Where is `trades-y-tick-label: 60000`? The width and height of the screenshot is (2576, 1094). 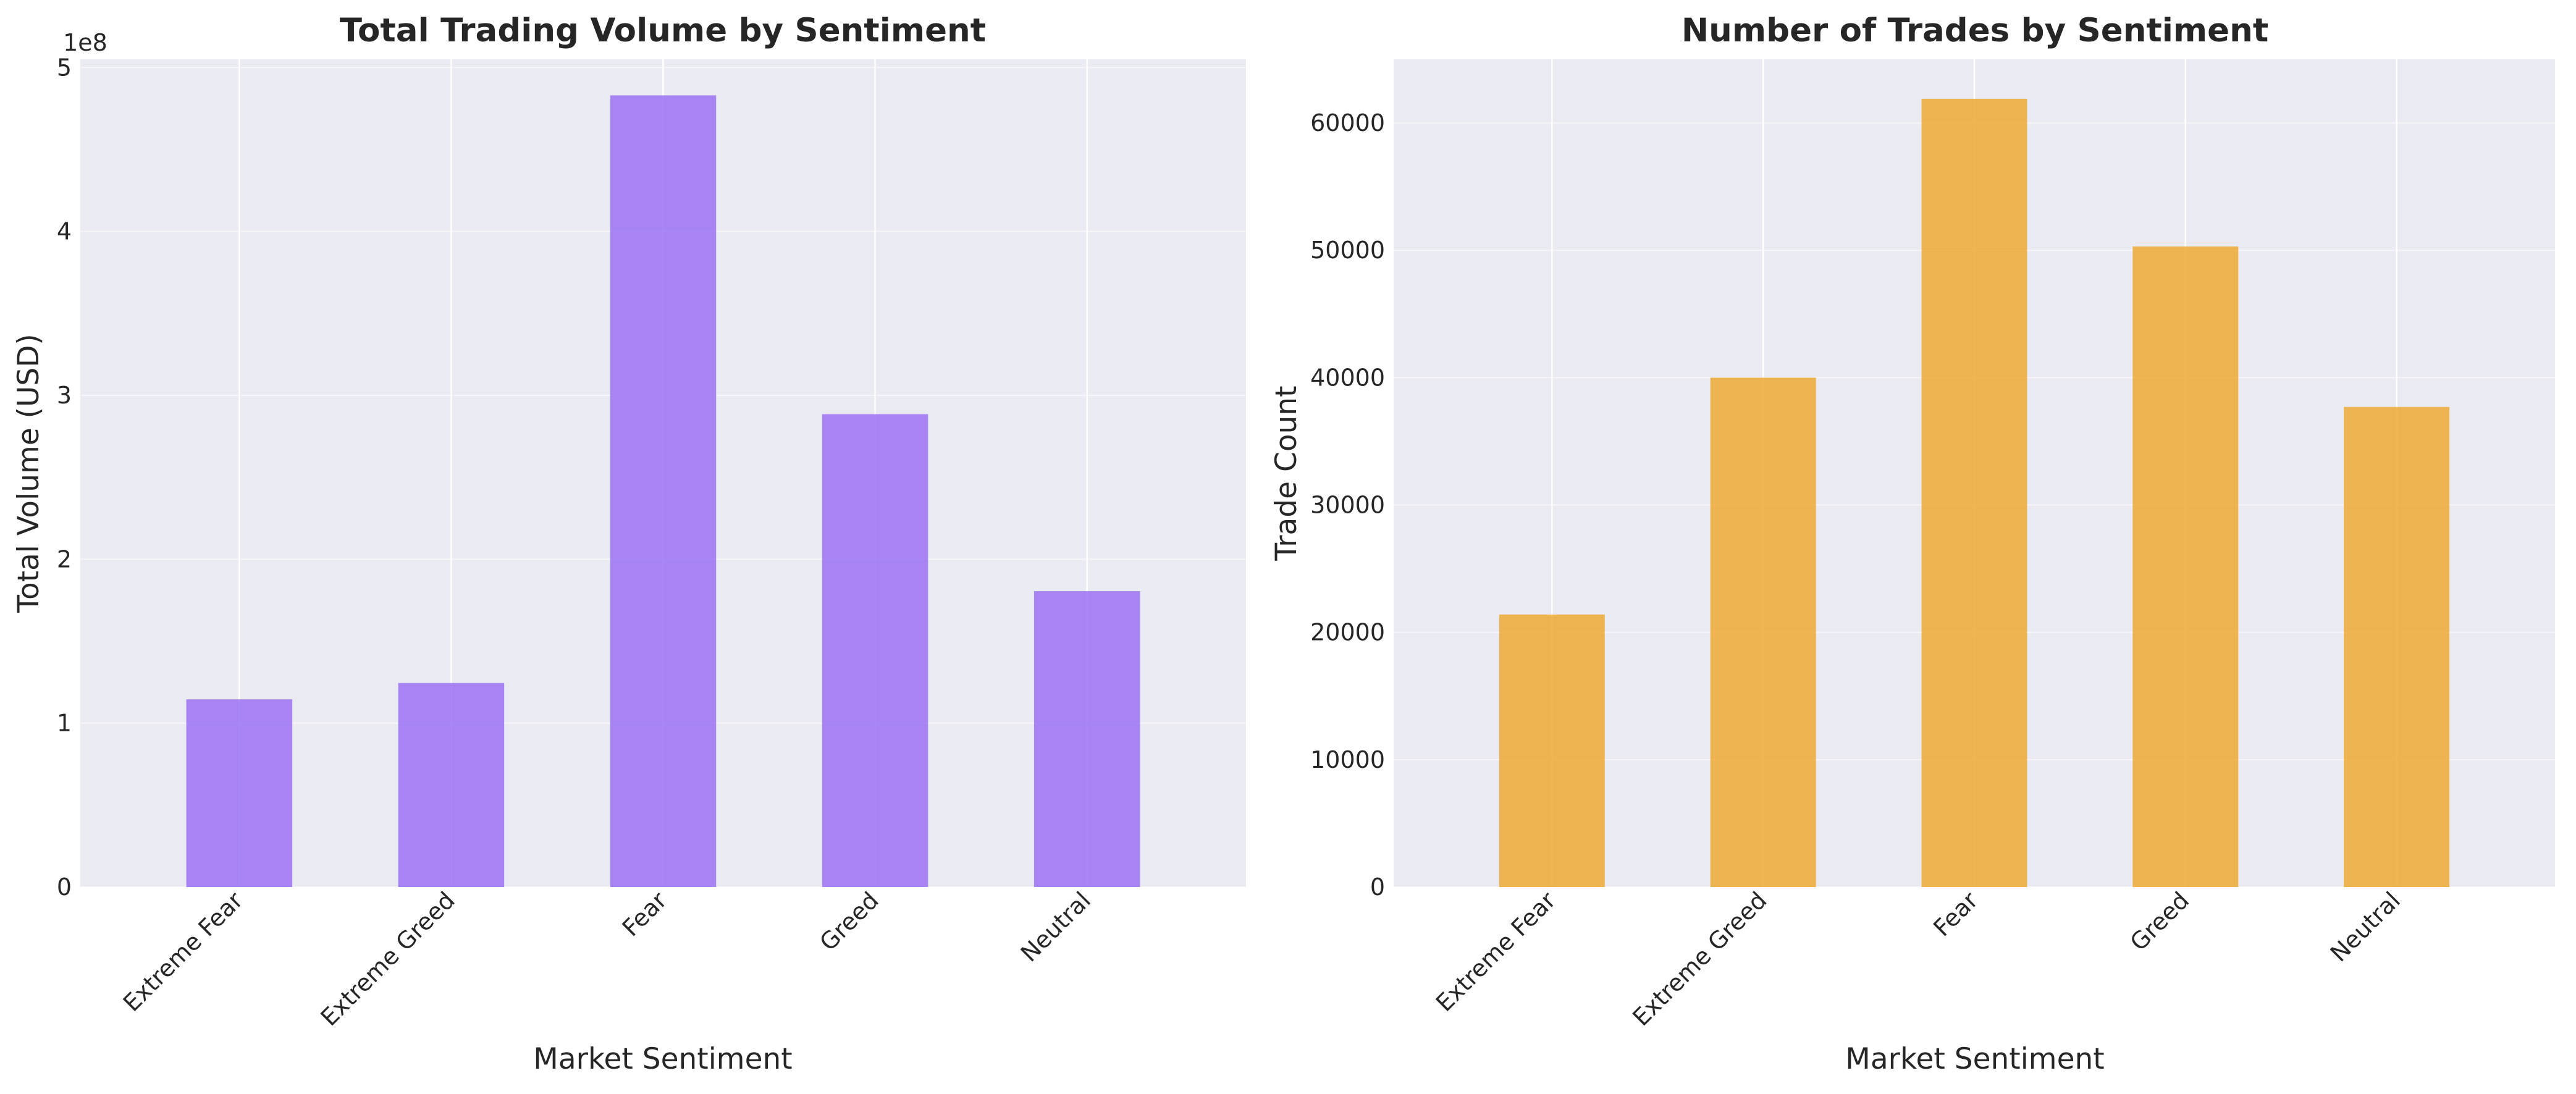 trades-y-tick-label: 60000 is located at coordinates (1347, 123).